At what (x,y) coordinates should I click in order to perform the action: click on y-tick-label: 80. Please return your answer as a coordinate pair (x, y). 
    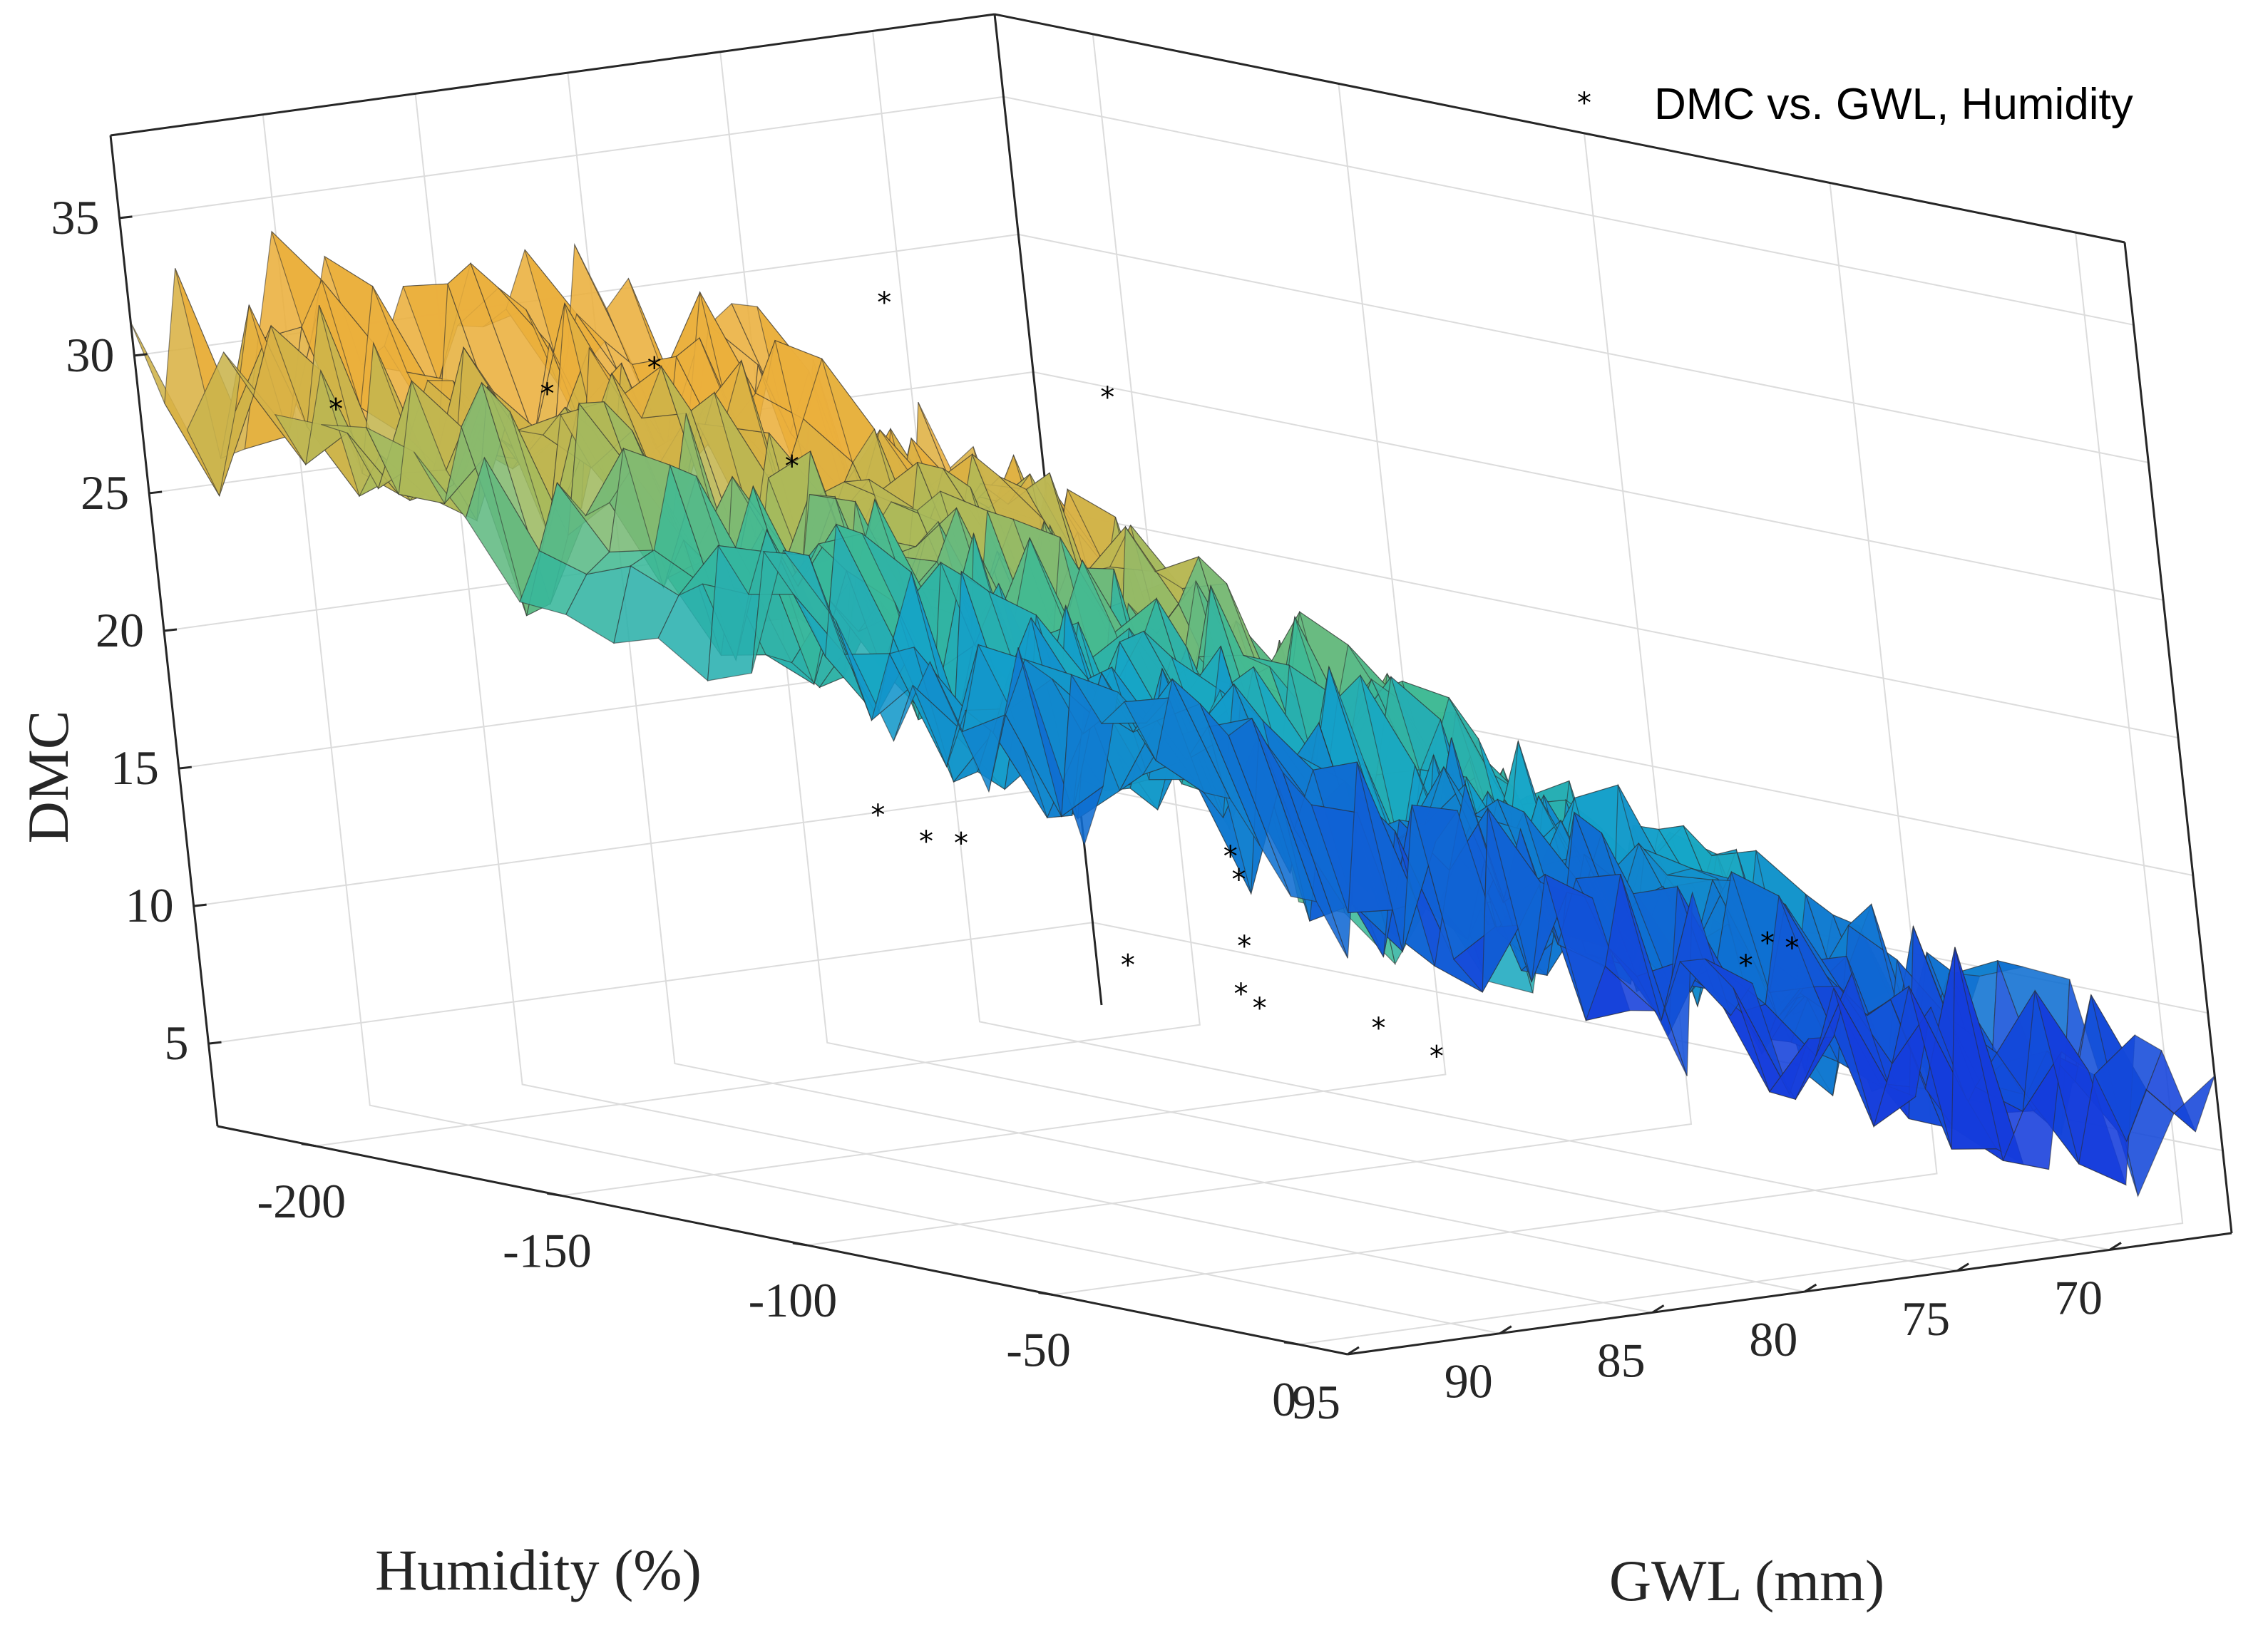
    Looking at the image, I should click on (1773, 1339).